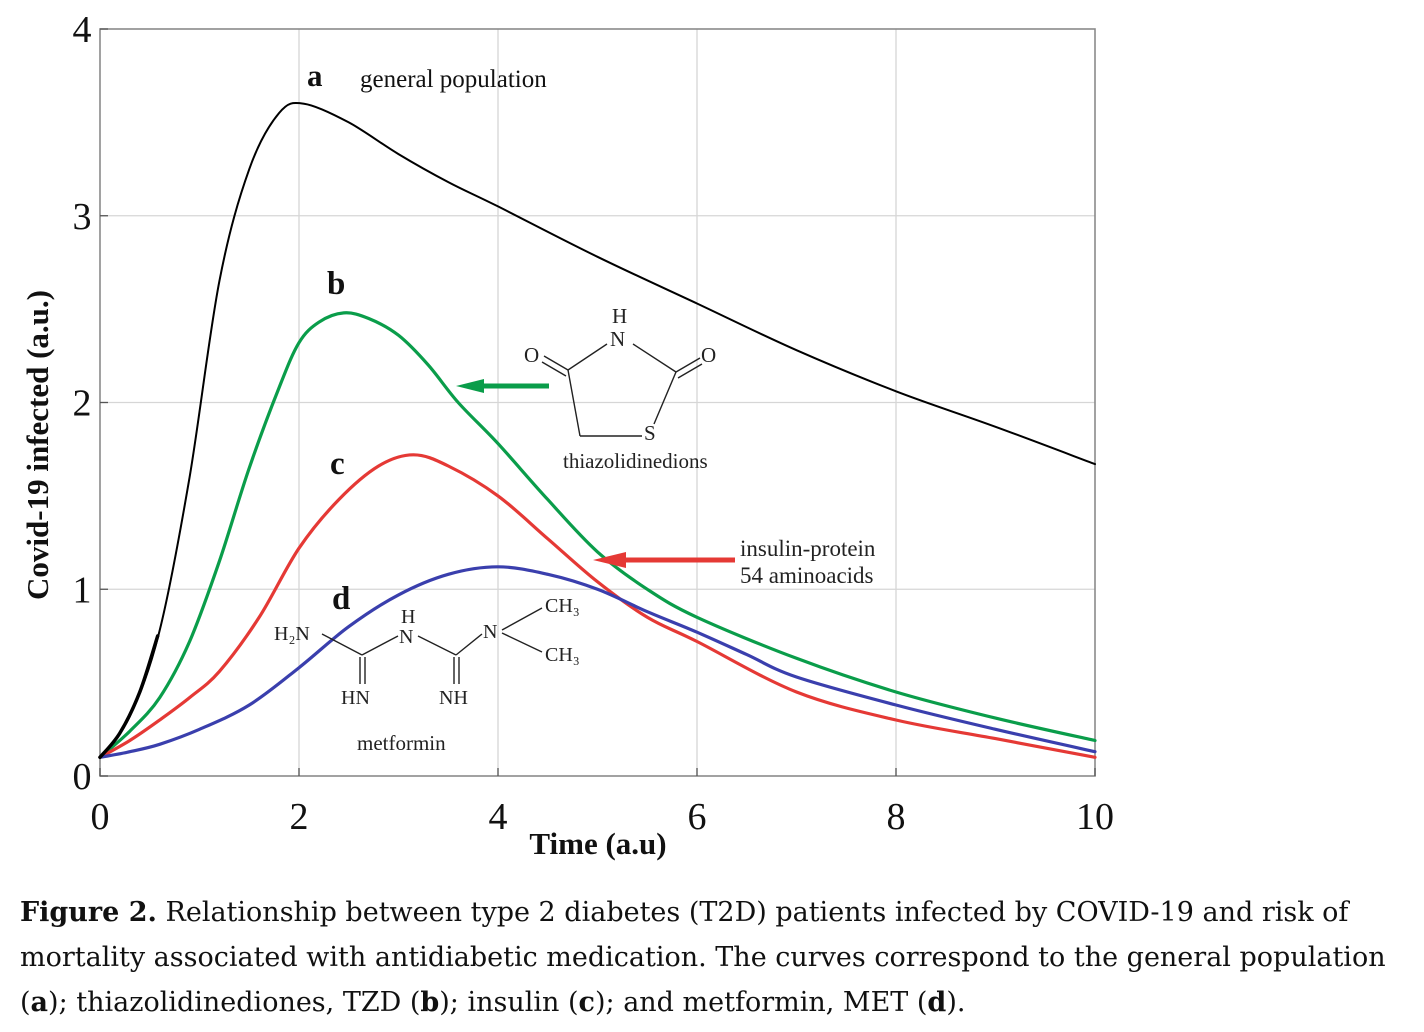 This screenshot has height=1032, width=1424. Describe the element at coordinates (664, 560) in the screenshot. I see `insulin-arrow` at that location.